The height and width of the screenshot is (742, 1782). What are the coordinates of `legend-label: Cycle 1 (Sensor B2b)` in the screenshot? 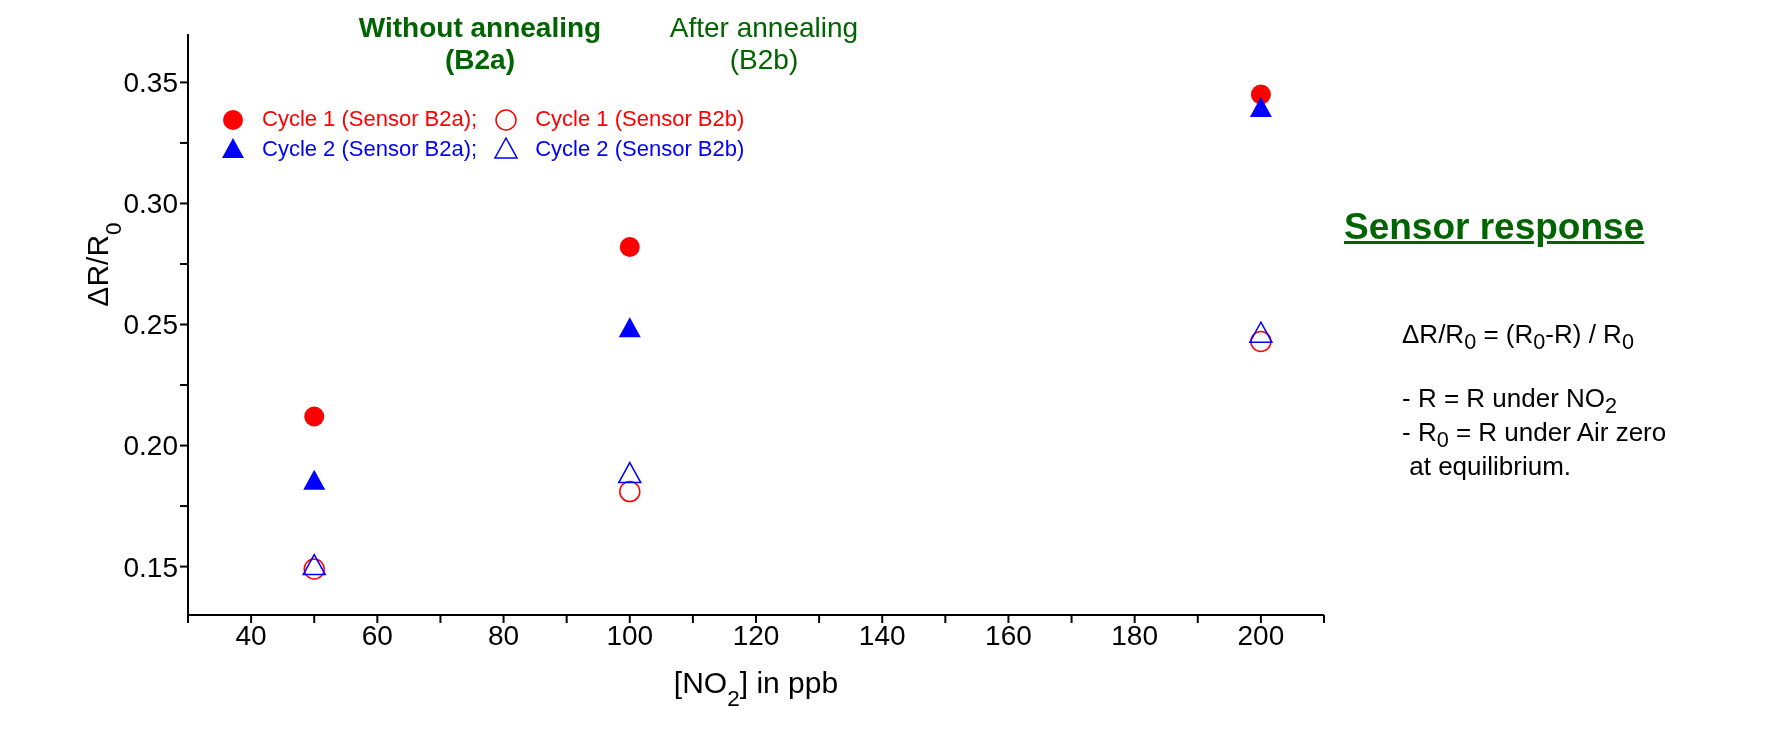 It's located at (640, 119).